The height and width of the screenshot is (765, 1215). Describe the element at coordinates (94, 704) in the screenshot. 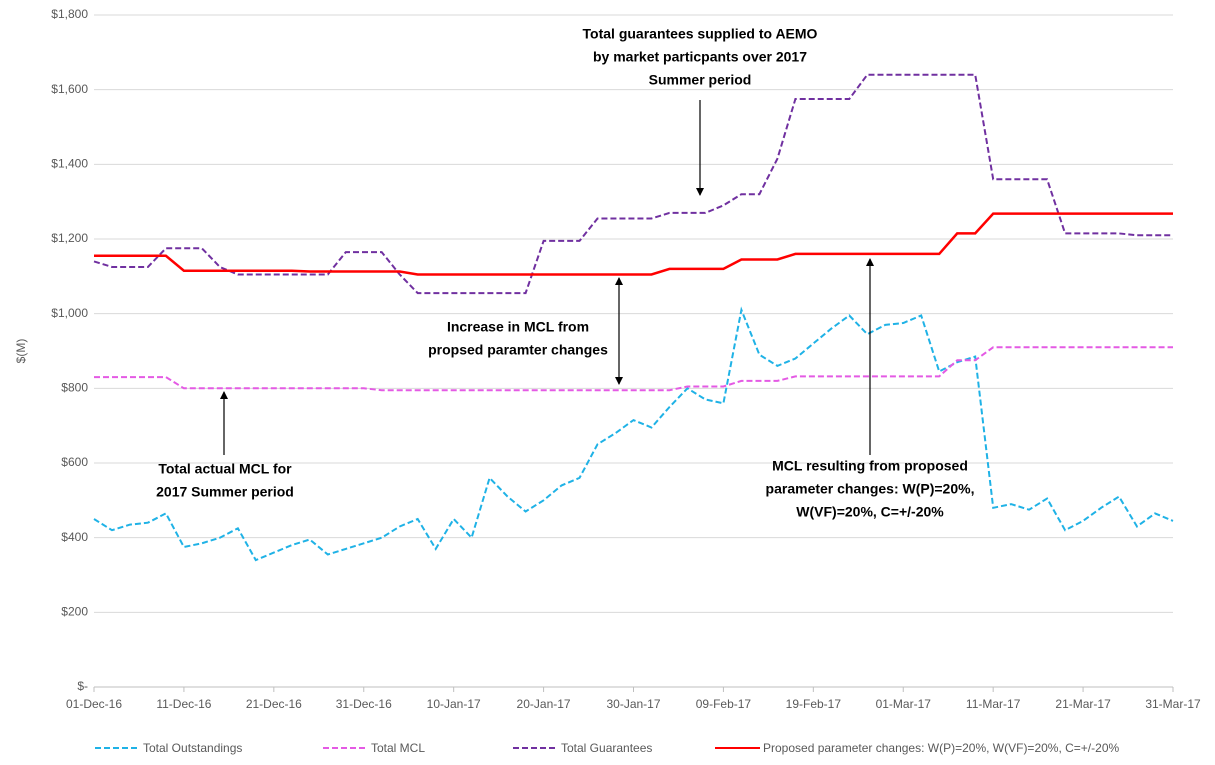

I see `x-tick-label: 01-Dec-16` at that location.